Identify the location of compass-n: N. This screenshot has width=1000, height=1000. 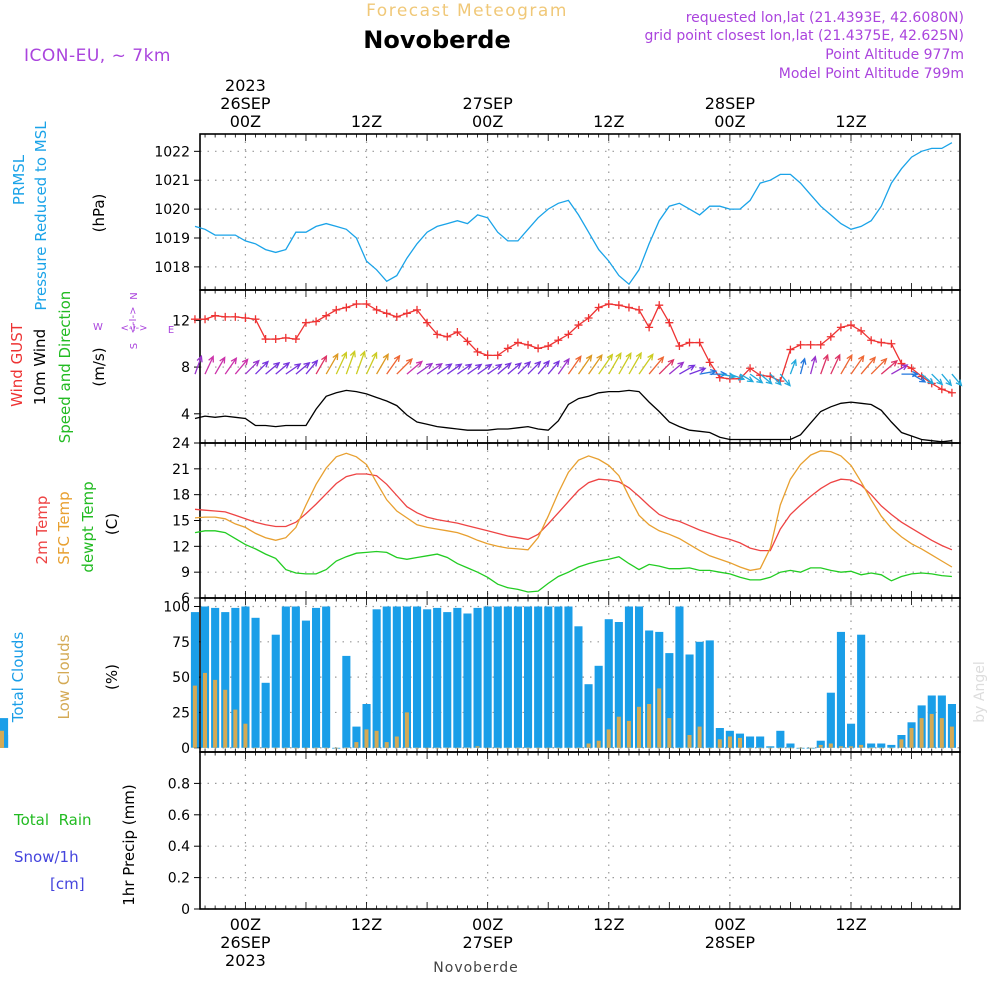
(134, 295).